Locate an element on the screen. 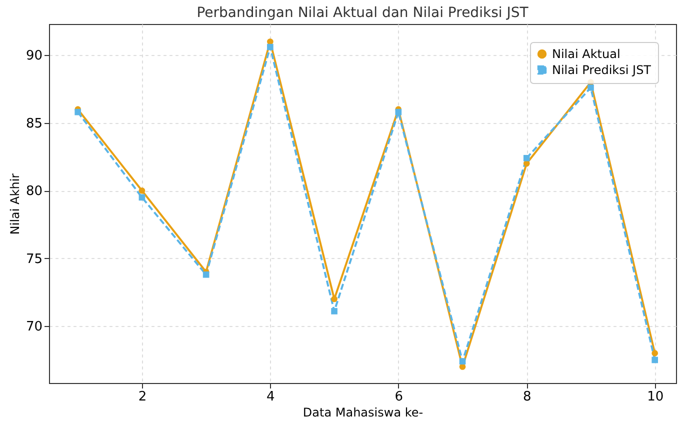 This screenshot has width=688, height=430. y-tick-label: 90 is located at coordinates (34, 56).